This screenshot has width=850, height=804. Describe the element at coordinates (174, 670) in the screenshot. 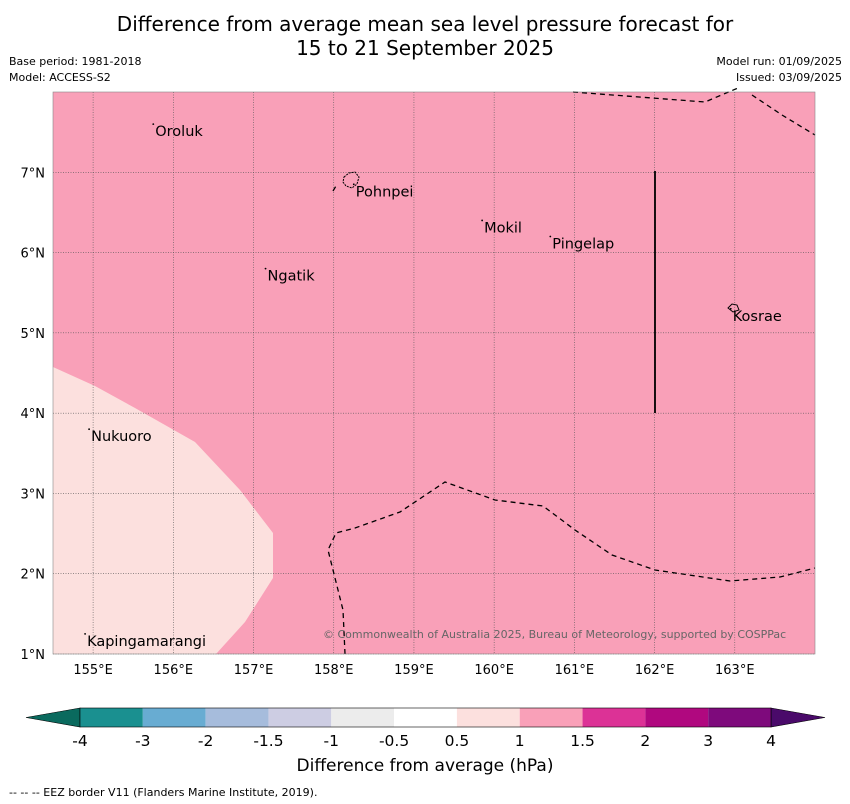

I see `lon-tick-label: 156°E` at that location.